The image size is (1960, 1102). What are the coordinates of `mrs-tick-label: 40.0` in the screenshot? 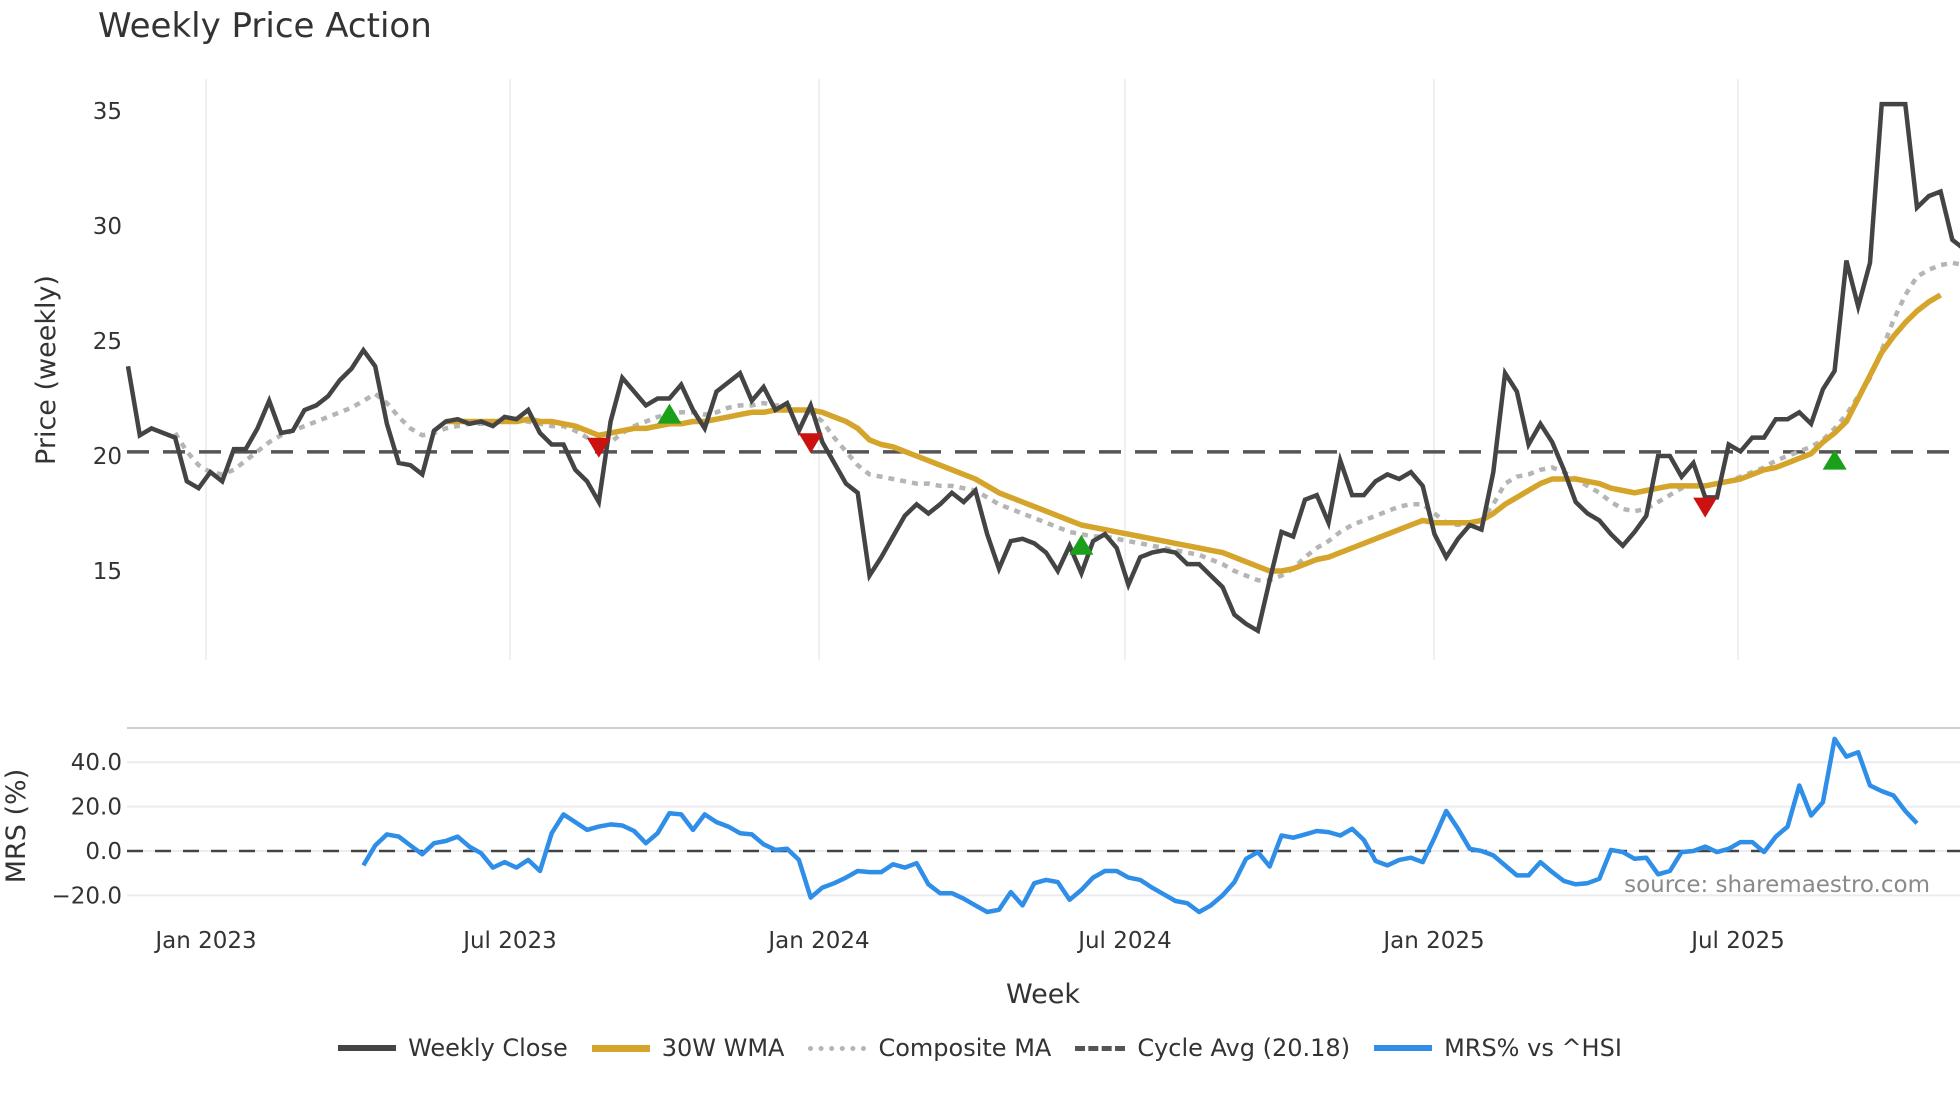 It's located at (96, 763).